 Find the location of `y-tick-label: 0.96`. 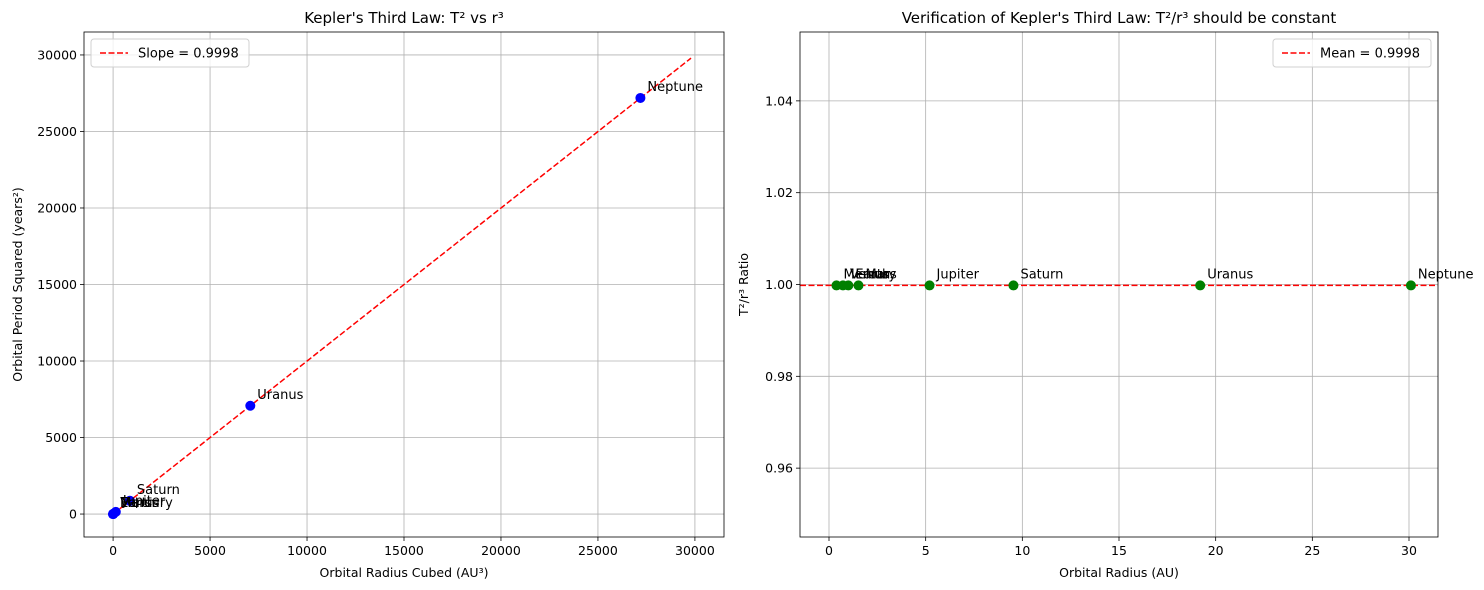

y-tick-label: 0.96 is located at coordinates (779, 468).